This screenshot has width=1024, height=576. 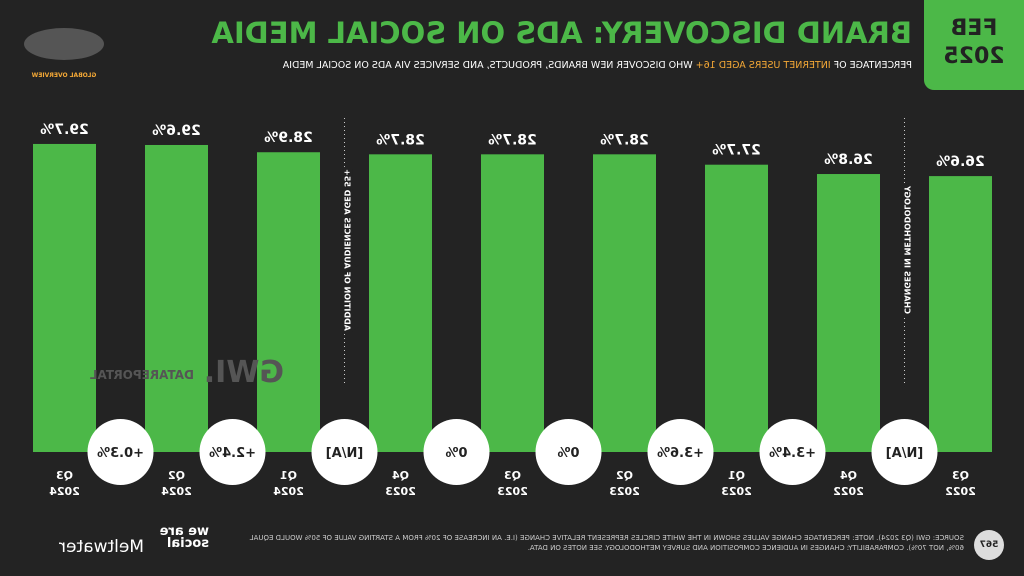 What do you see at coordinates (243, 372) in the screenshot?
I see `watermark: GWI.` at bounding box center [243, 372].